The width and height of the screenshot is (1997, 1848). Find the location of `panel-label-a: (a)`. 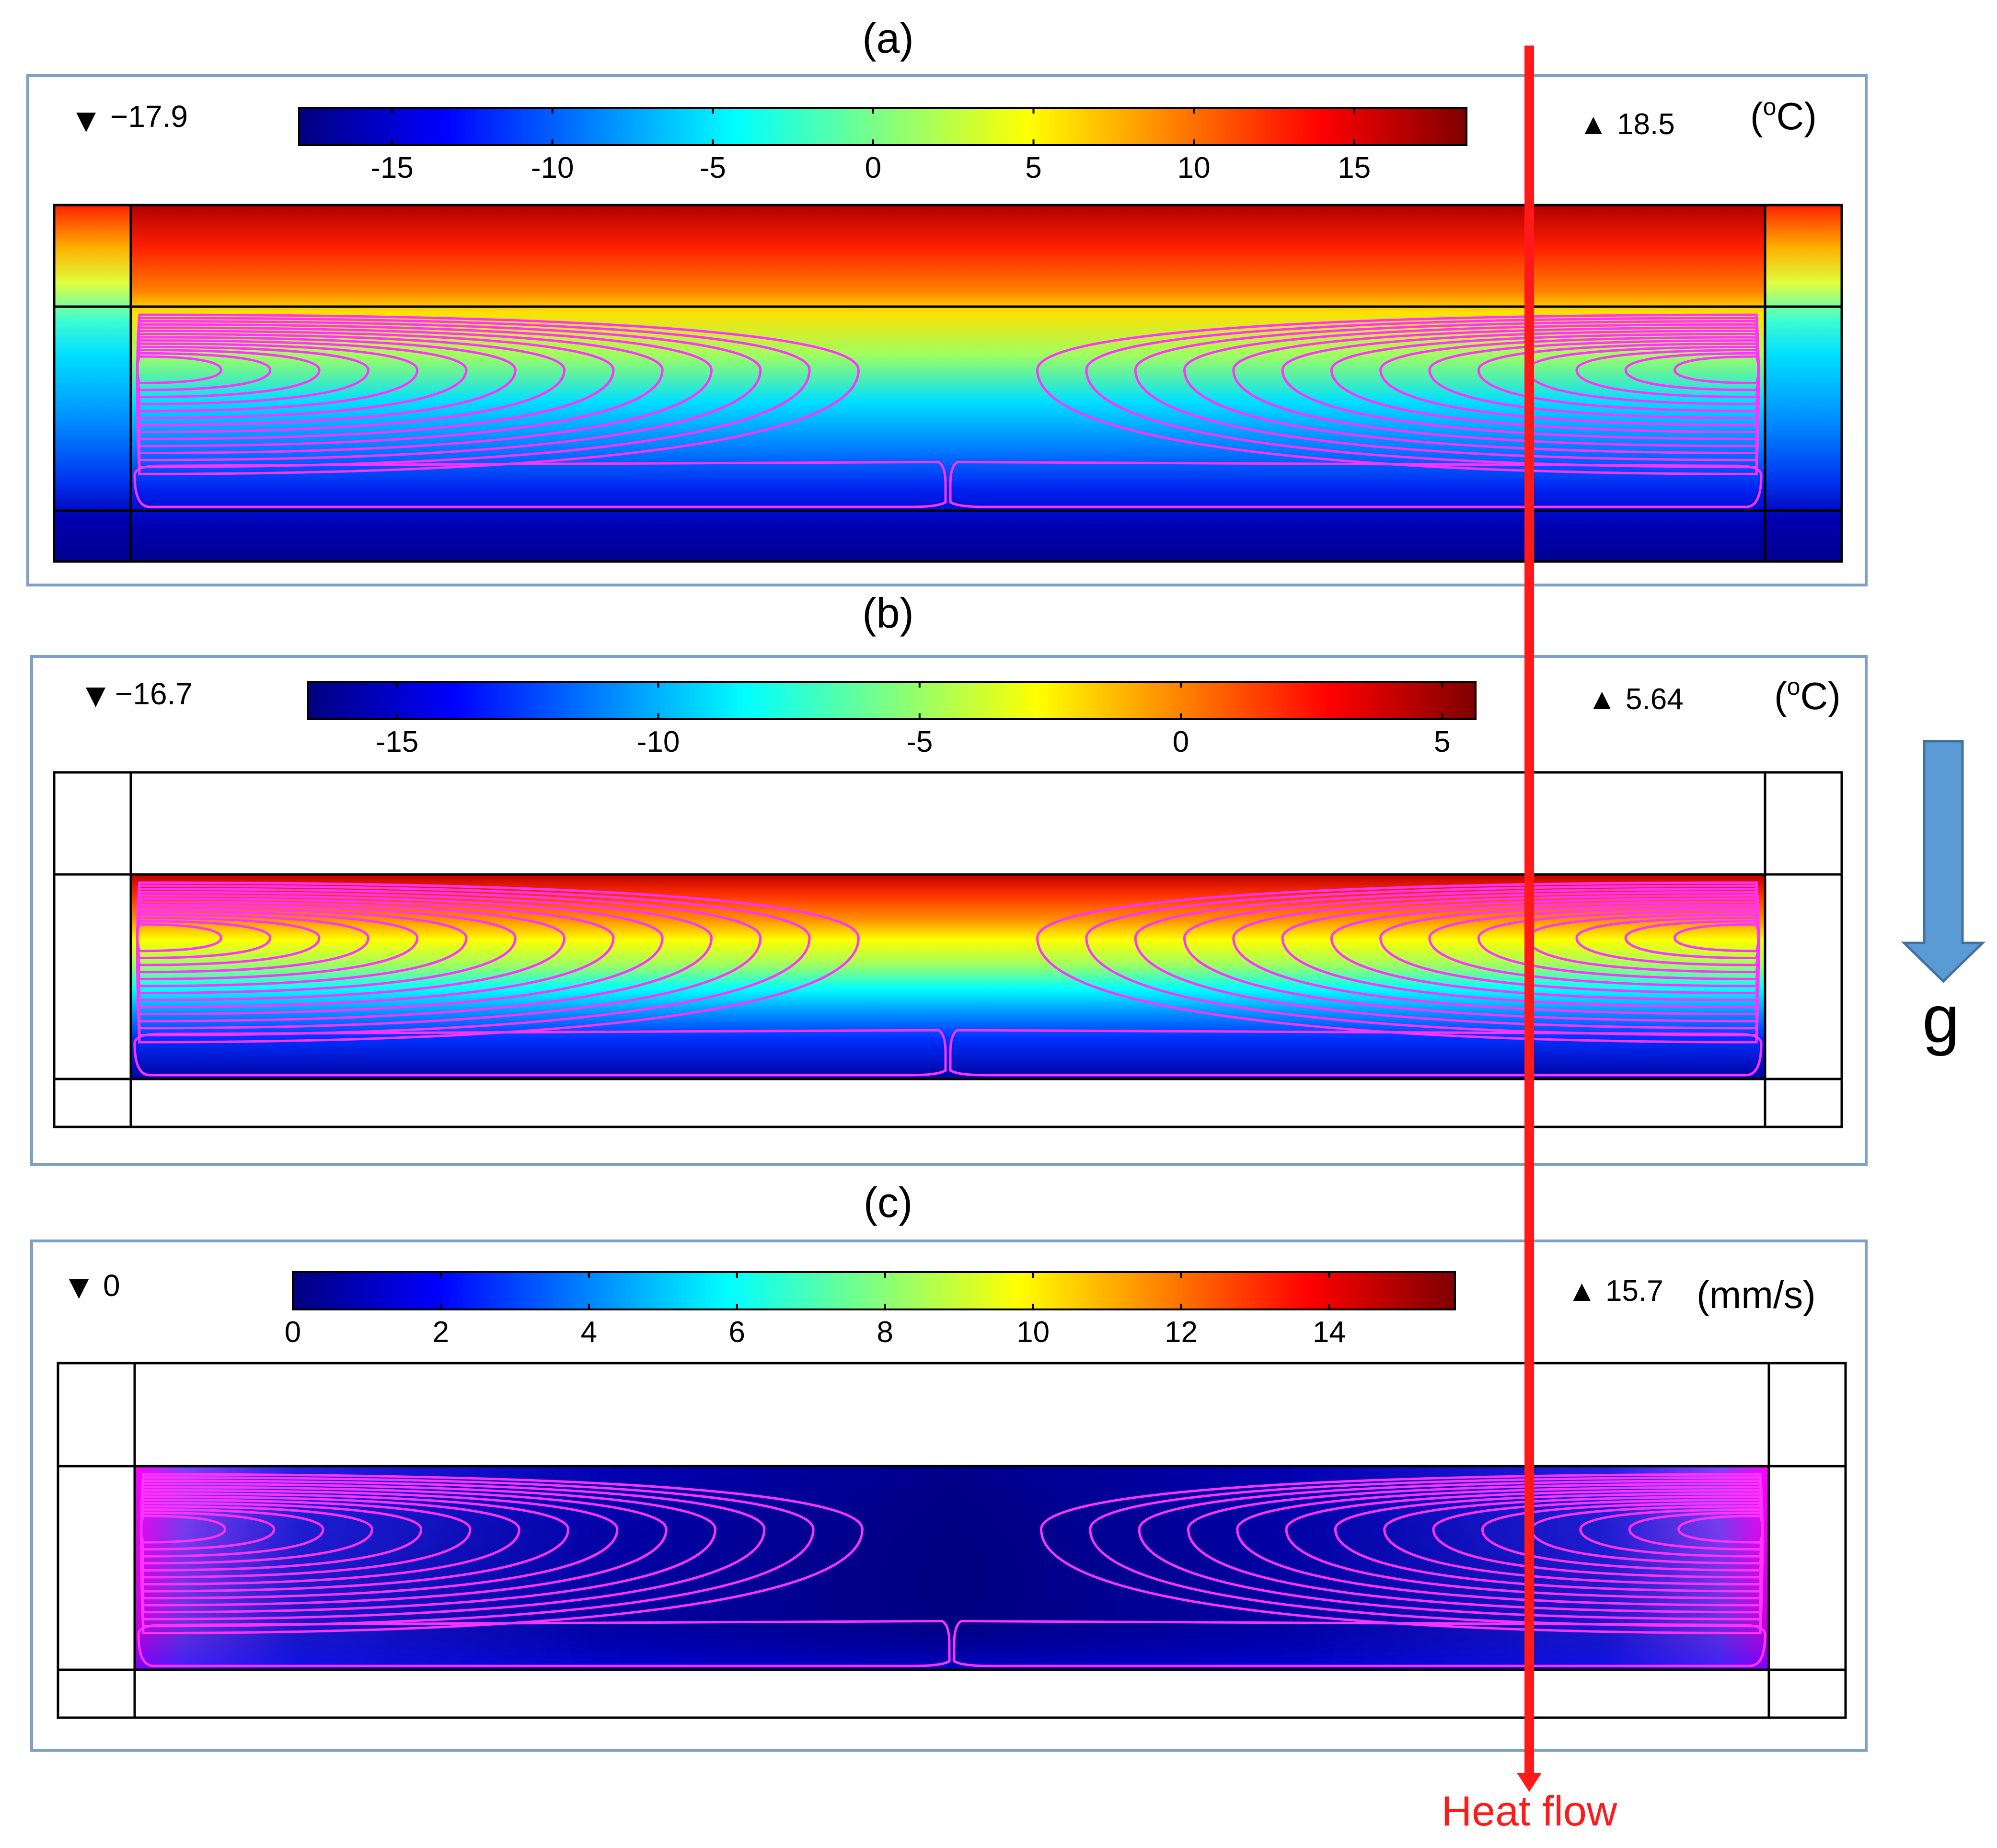

panel-label-a: (a) is located at coordinates (888, 38).